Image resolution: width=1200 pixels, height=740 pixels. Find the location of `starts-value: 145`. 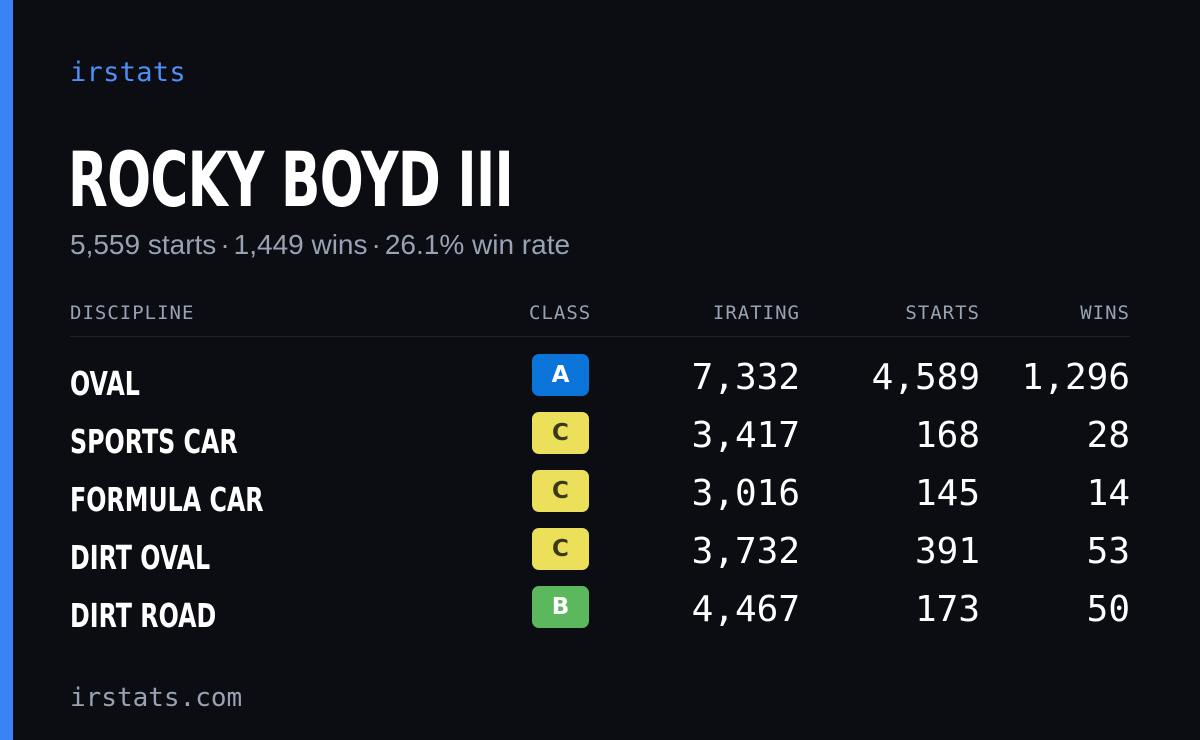

starts-value: 145 is located at coordinates (947, 493).